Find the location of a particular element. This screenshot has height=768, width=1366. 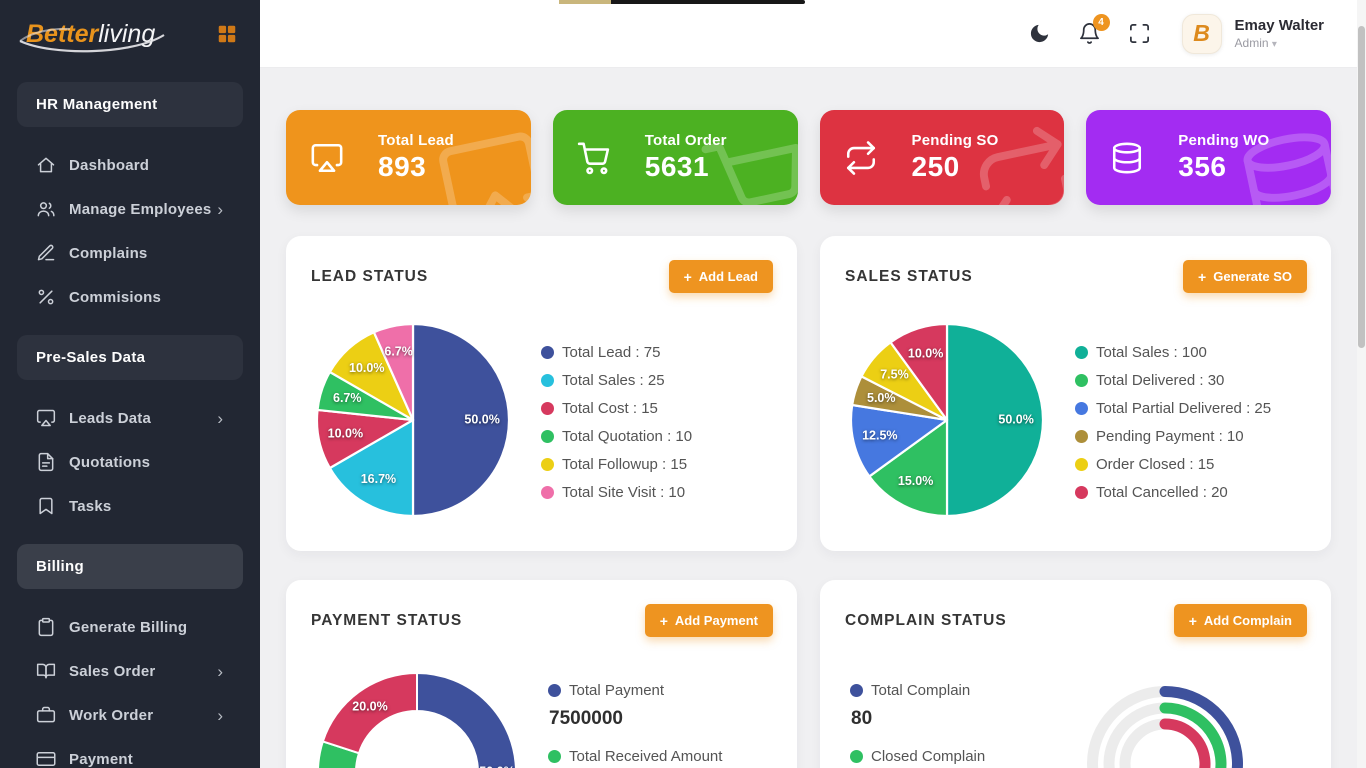

app-logo: Betterliving is located at coordinates (92, 35).